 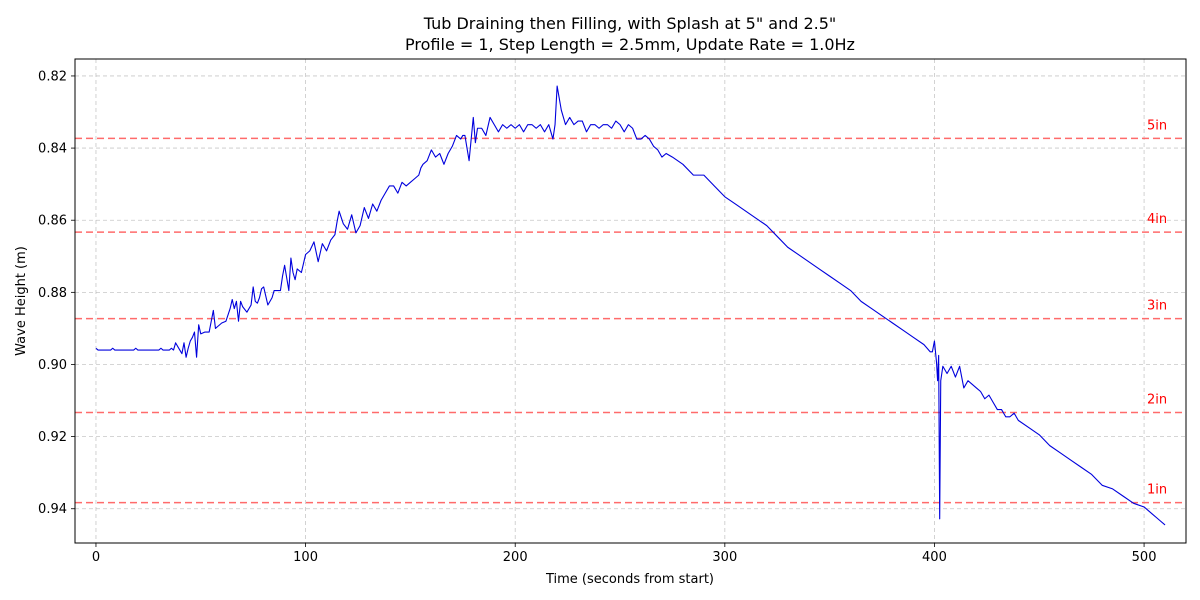 What do you see at coordinates (1157, 219) in the screenshot?
I see `reference-label-4in: 4in` at bounding box center [1157, 219].